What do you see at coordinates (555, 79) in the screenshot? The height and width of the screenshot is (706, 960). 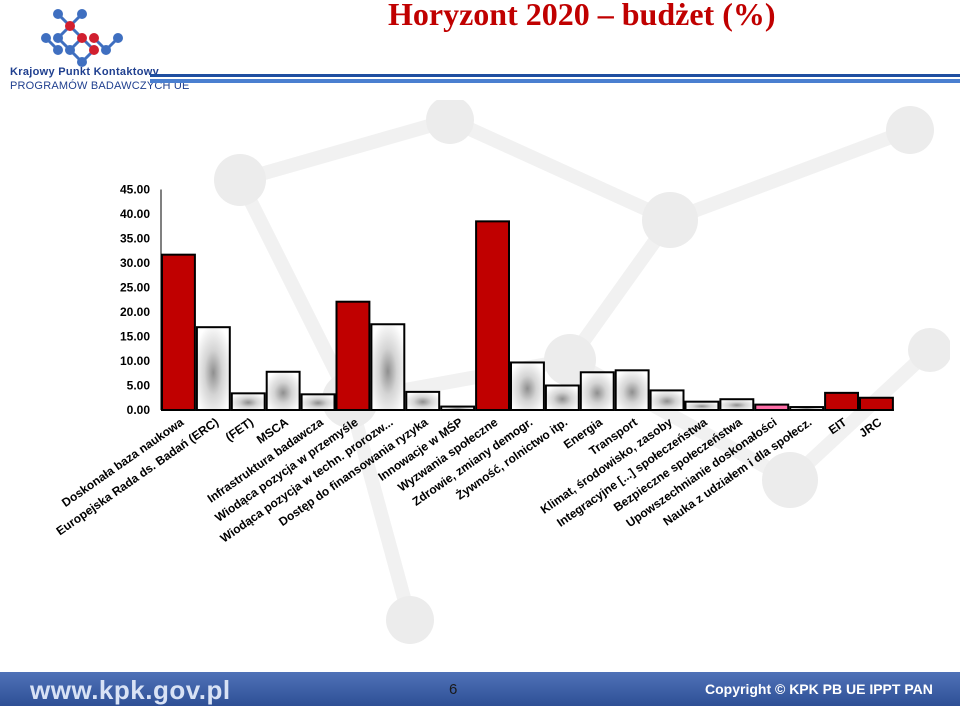 I see `header-divider` at bounding box center [555, 79].